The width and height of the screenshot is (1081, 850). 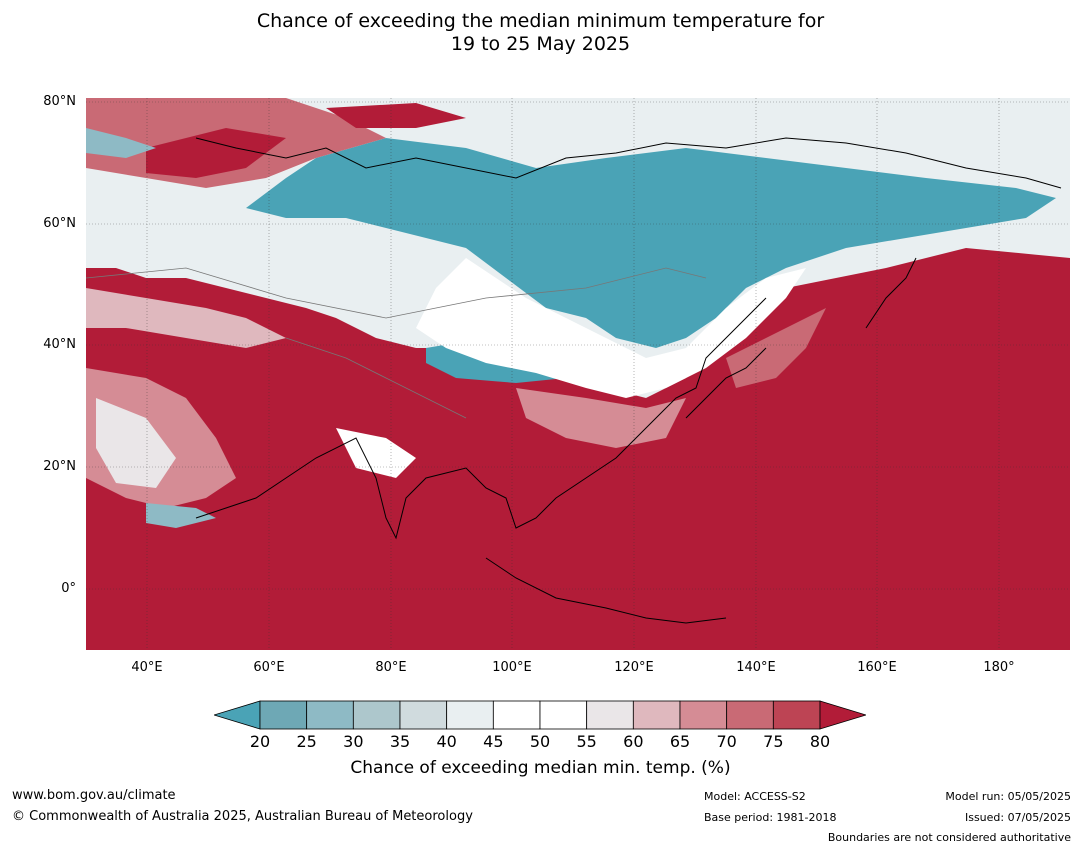 What do you see at coordinates (59, 344) in the screenshot?
I see `lat-label-40n: 40°N` at bounding box center [59, 344].